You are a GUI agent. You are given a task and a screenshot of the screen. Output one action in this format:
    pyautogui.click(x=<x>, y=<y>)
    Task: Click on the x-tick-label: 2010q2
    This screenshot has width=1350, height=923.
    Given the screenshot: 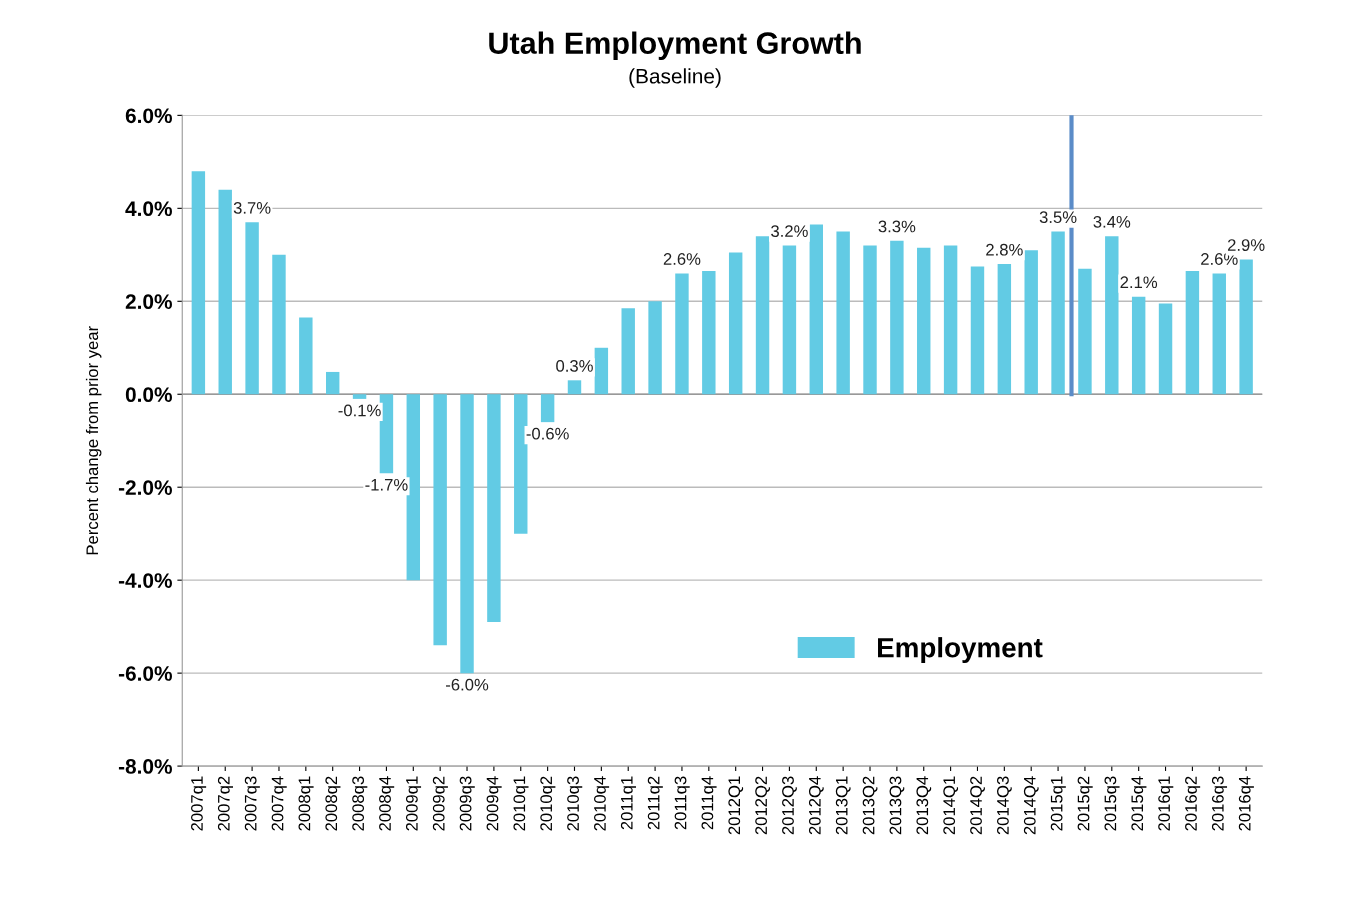 What is the action you would take?
    pyautogui.click(x=548, y=803)
    